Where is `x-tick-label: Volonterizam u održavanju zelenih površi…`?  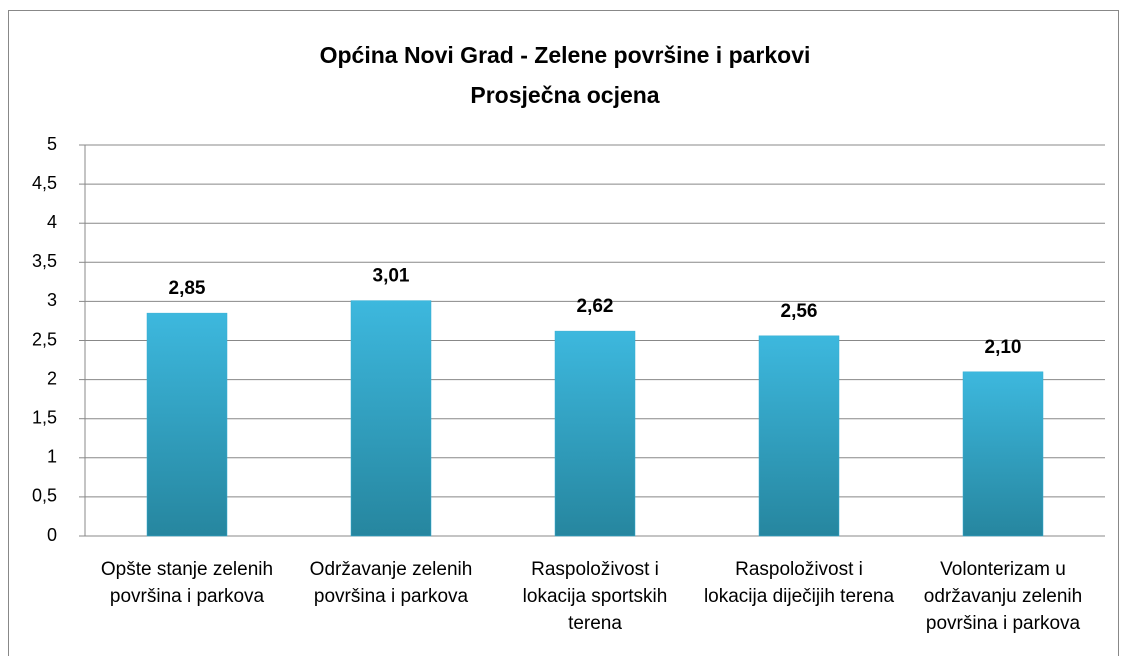 x-tick-label: Volonterizam u održavanju zelenih površi… is located at coordinates (1003, 596).